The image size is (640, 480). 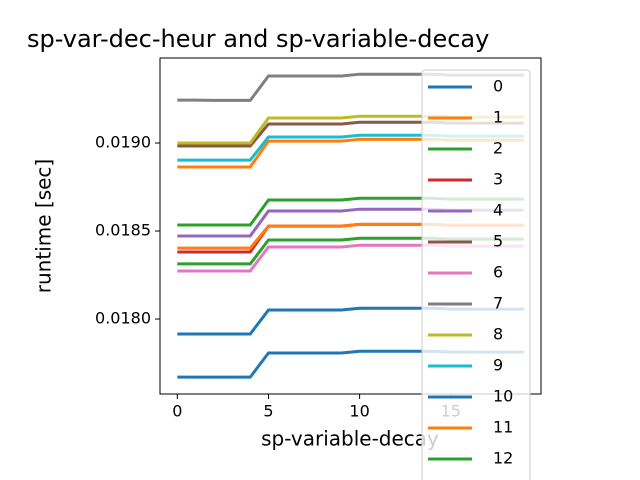 I want to click on legend-label: 9, so click(x=498, y=365).